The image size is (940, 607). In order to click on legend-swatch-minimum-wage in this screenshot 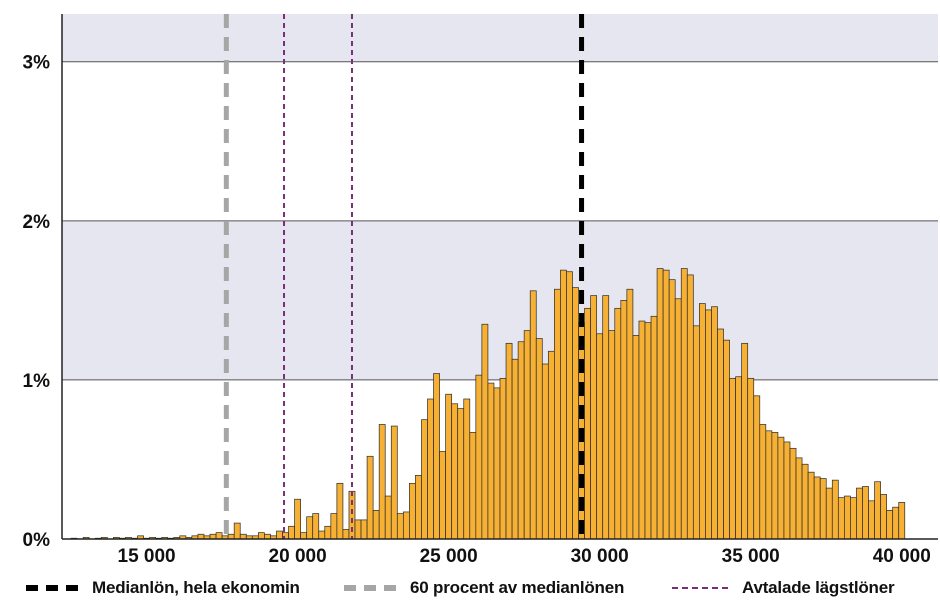, I will do `click(700, 588)`.